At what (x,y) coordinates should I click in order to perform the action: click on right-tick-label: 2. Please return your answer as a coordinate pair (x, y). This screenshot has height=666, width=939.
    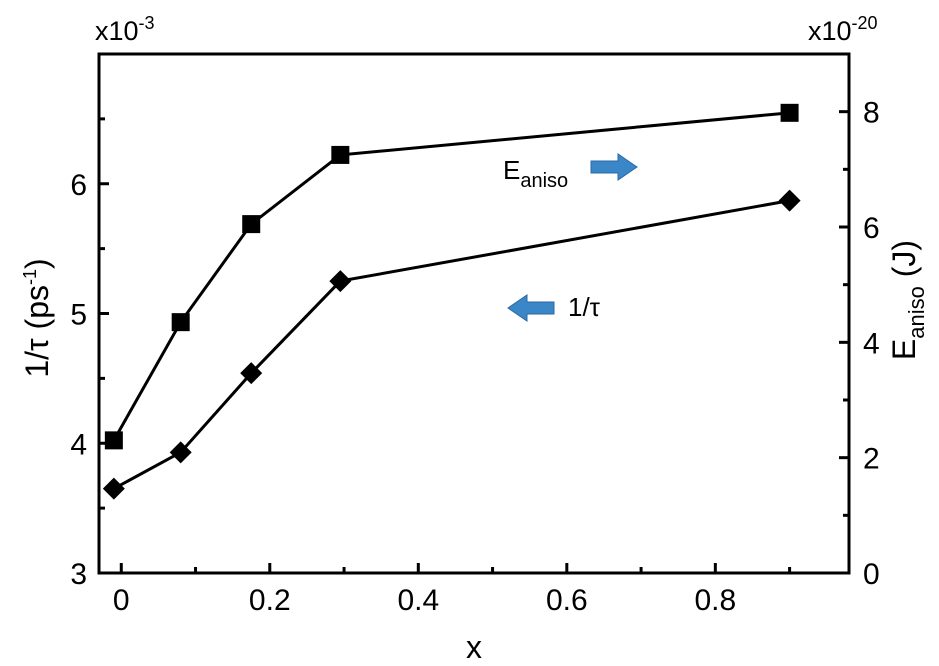
    Looking at the image, I should click on (871, 459).